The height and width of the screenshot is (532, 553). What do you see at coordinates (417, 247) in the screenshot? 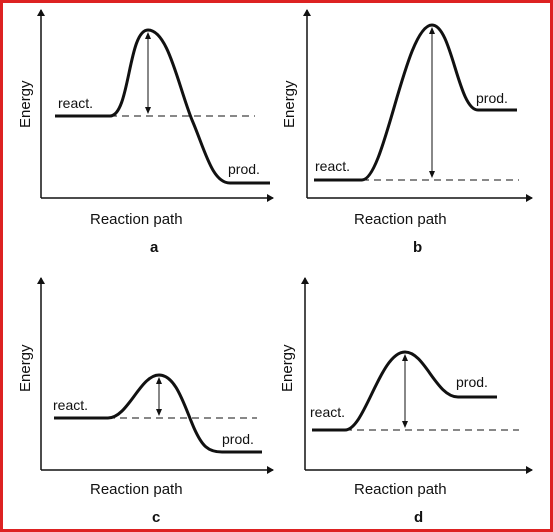
I see `panel-letter: b` at bounding box center [417, 247].